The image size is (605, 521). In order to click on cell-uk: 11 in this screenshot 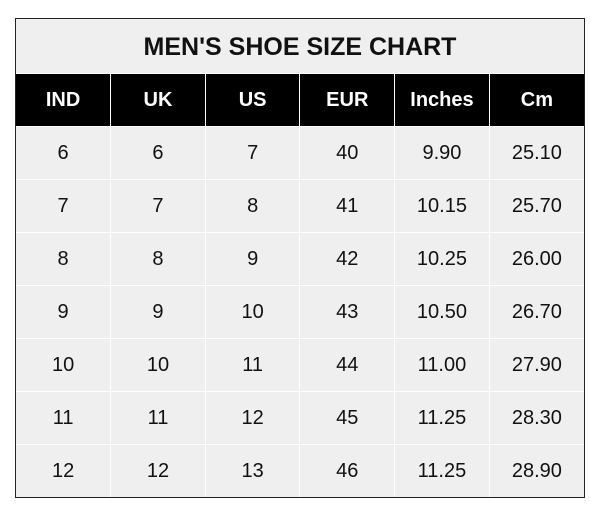, I will do `click(158, 418)`.